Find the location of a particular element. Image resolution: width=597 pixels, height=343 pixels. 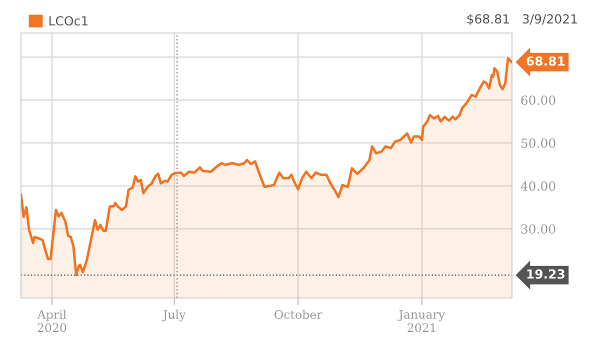

x-tick-label: April 2020 is located at coordinates (51, 321).